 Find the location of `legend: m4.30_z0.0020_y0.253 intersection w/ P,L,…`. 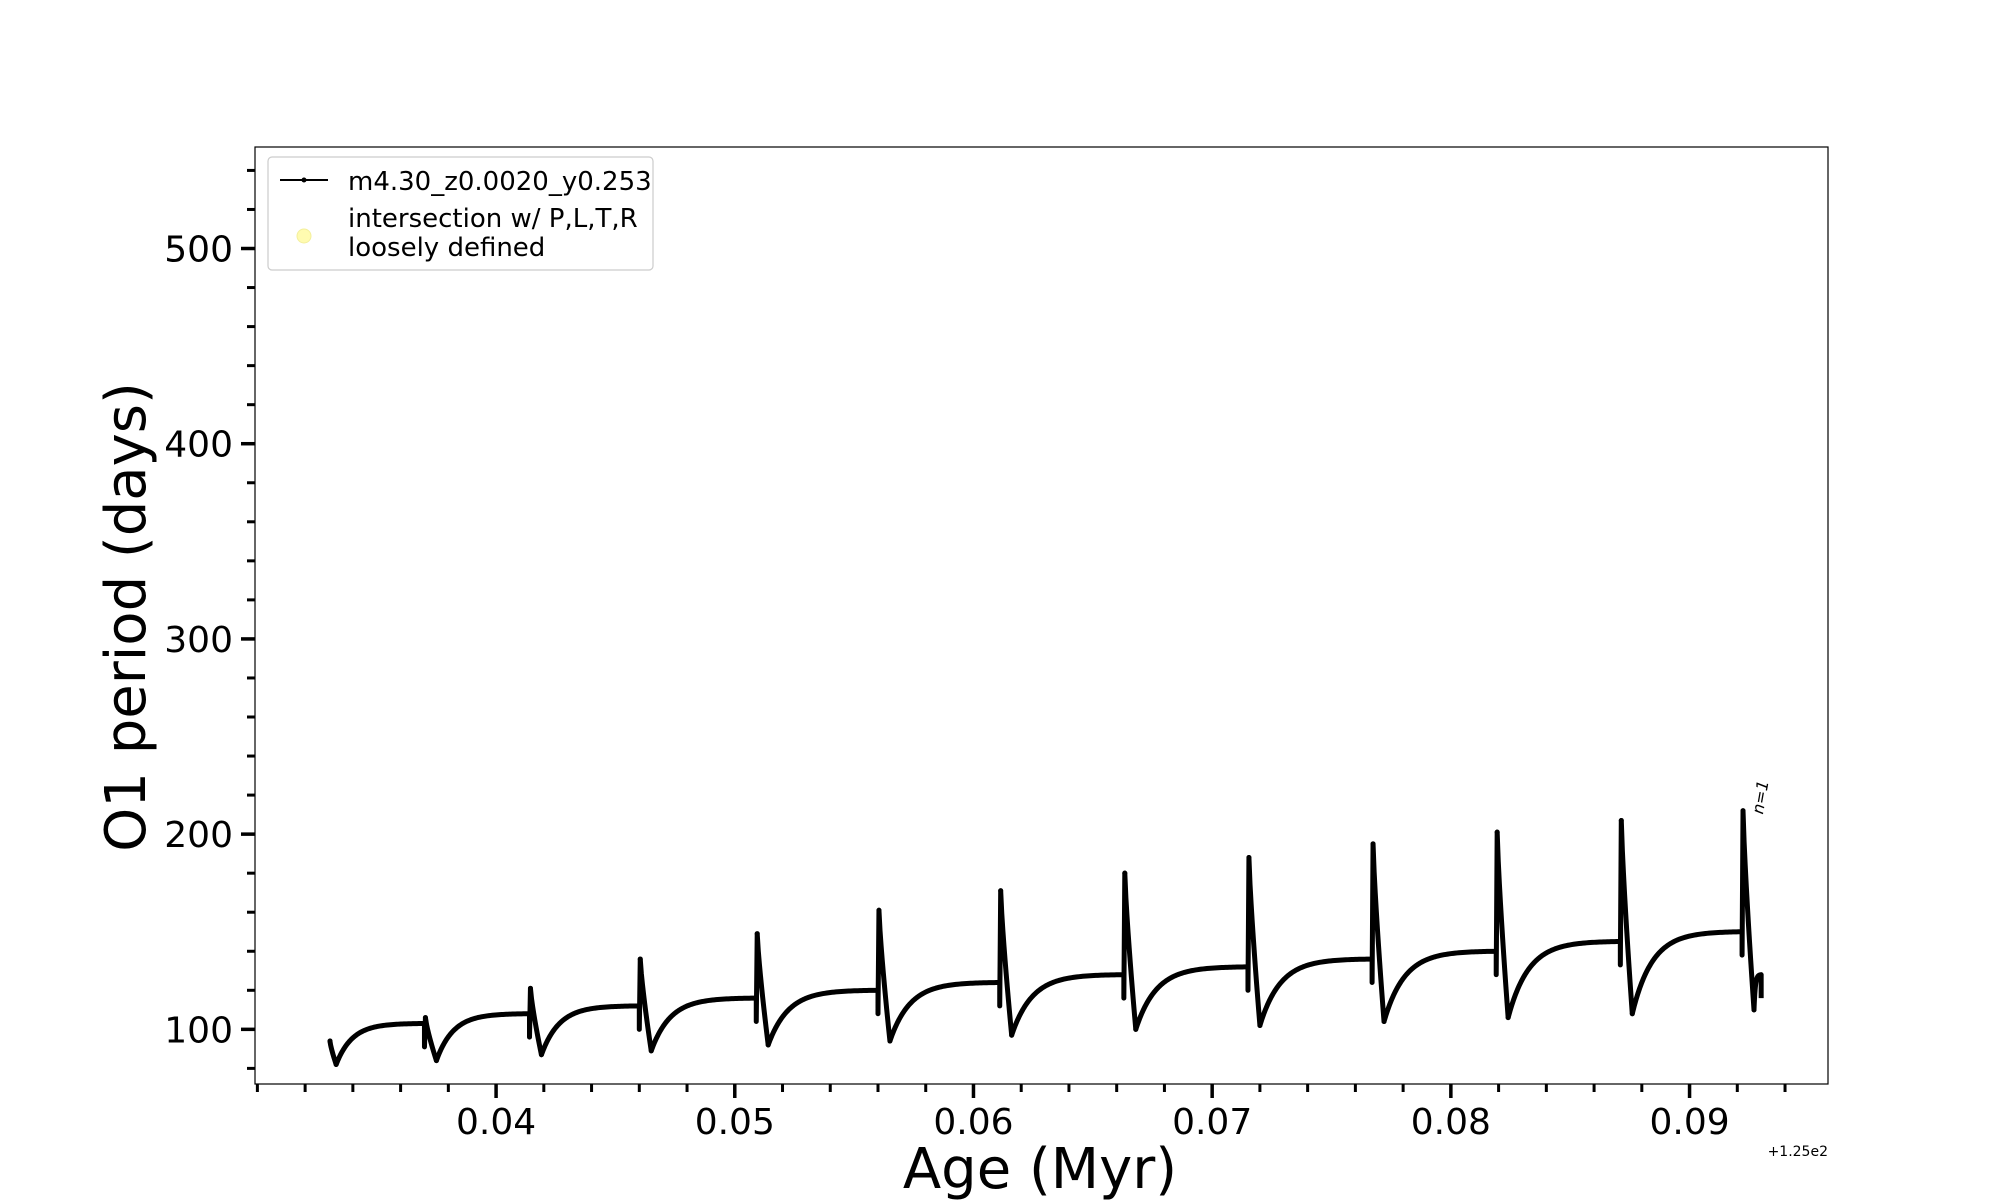

legend: m4.30_z0.0020_y0.253 intersection w/ P,L,… is located at coordinates (460, 213).